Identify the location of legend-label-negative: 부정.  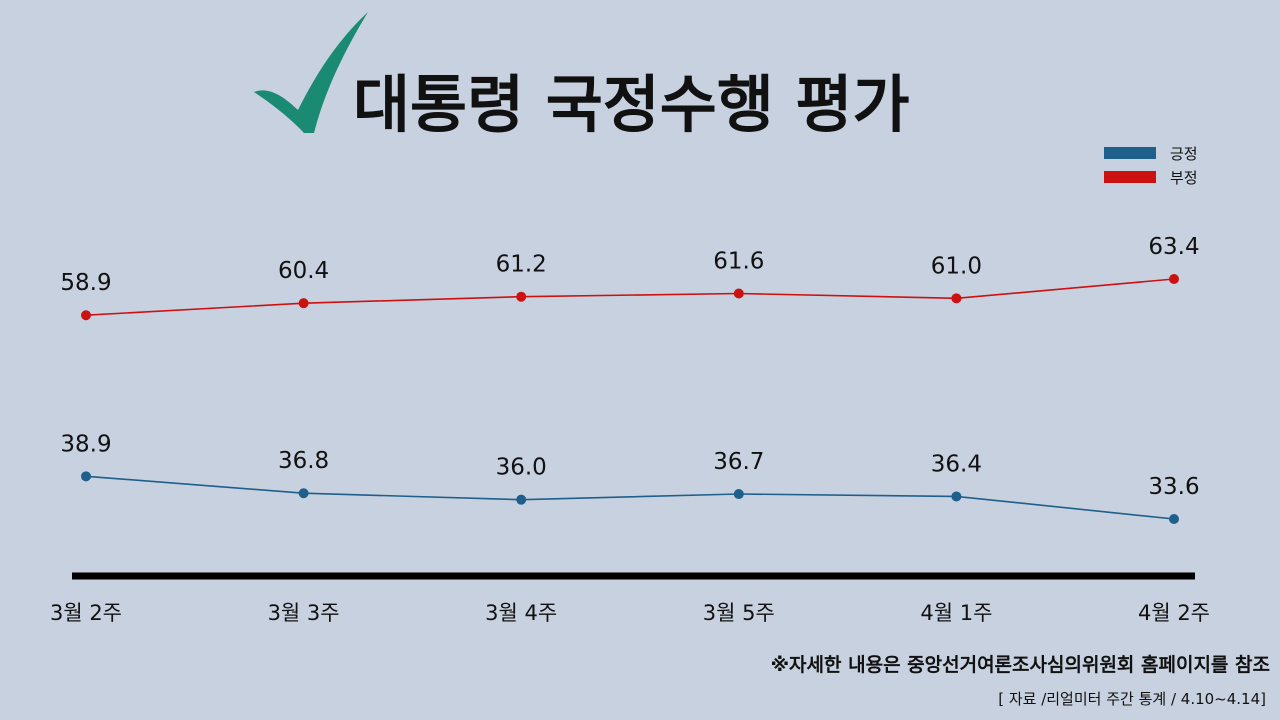
(1184, 178).